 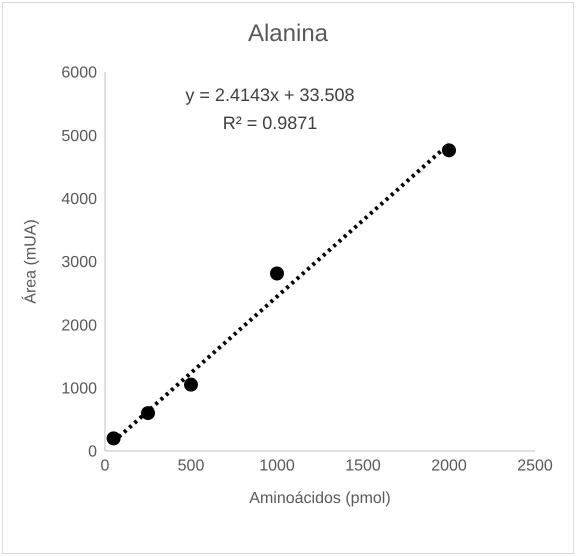 What do you see at coordinates (31, 261) in the screenshot?
I see `y-axis-title: Área (mUA)` at bounding box center [31, 261].